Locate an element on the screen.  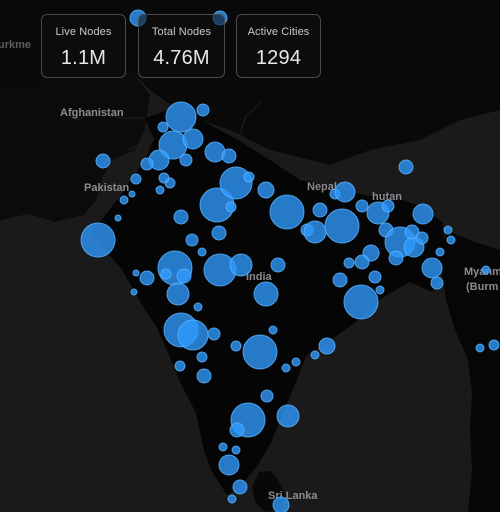
myanmar-burma-label: (Burm is located at coordinates (482, 287).